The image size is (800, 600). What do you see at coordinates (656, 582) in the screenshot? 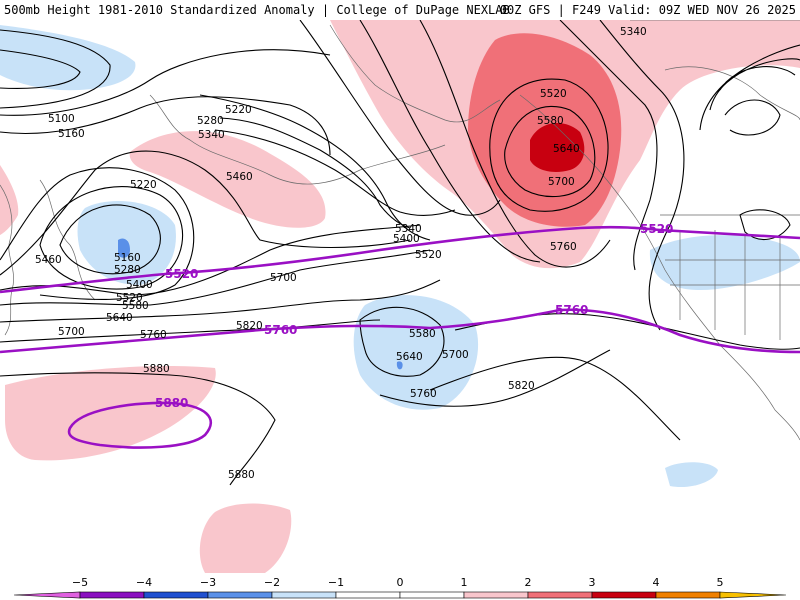
I see `colorbar-tick: 4` at bounding box center [656, 582].